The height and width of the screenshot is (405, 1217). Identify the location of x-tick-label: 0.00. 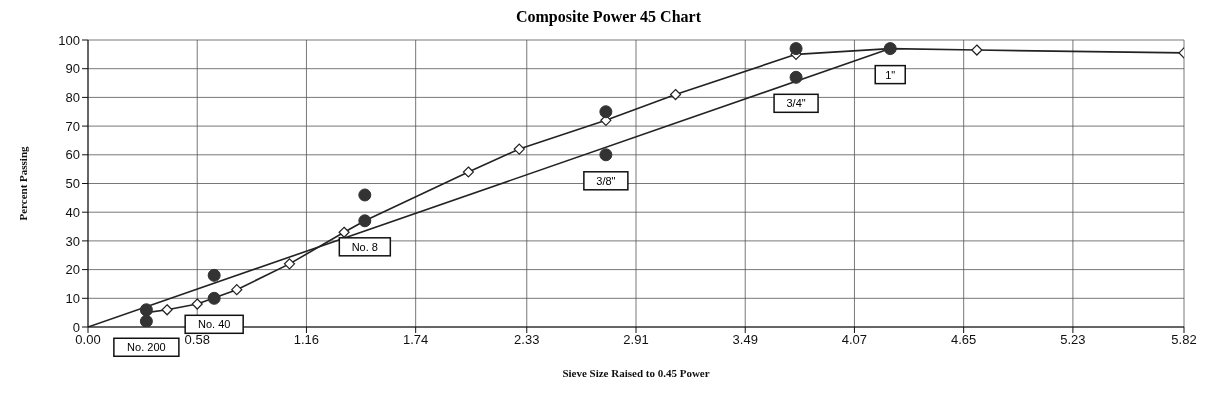
(88, 340).